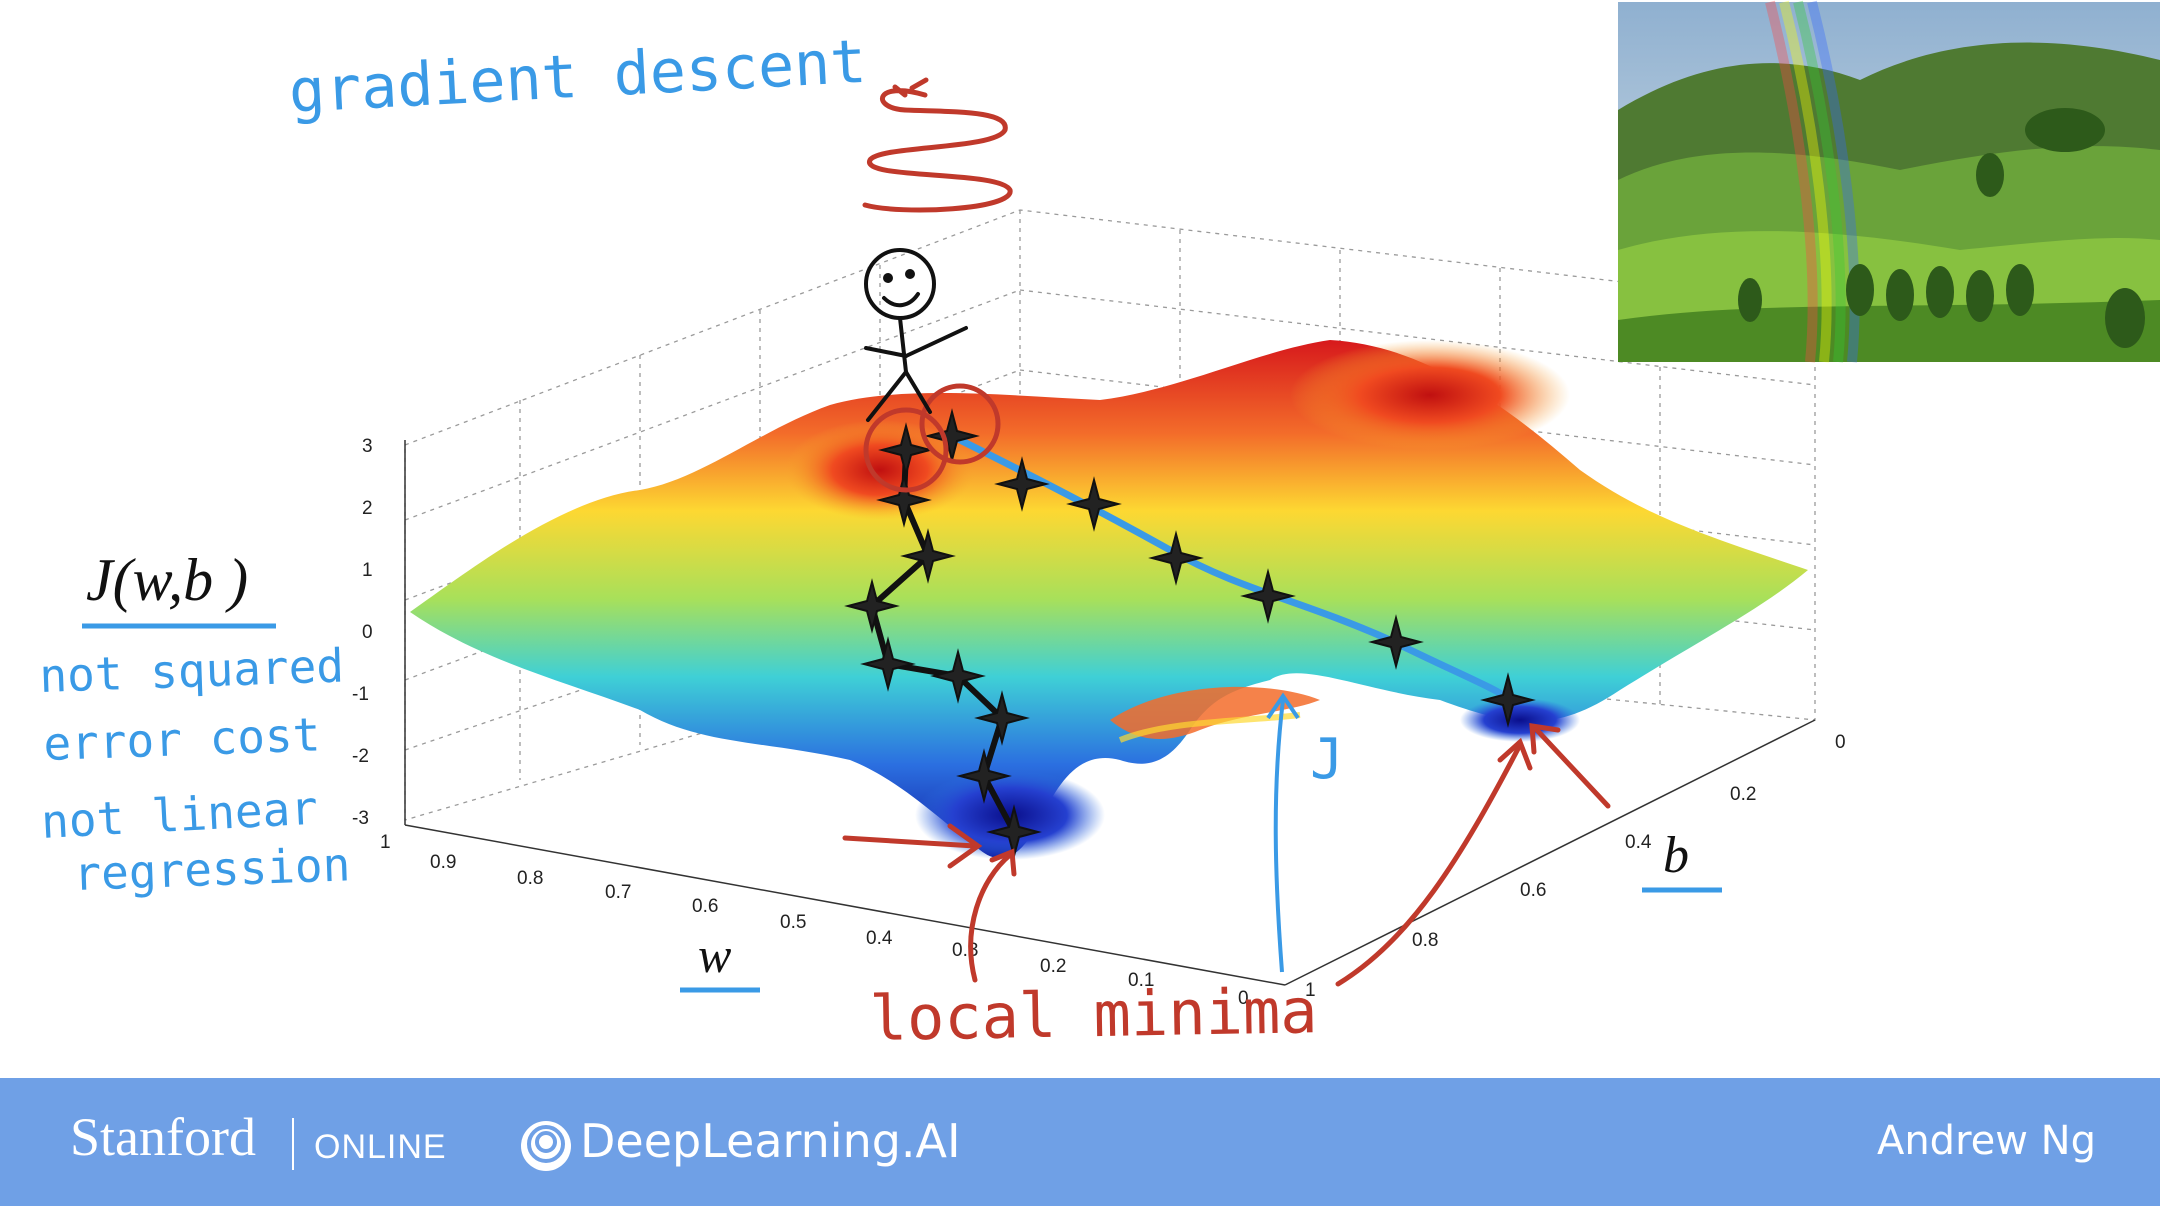 The image size is (2160, 1206). Describe the element at coordinates (179, 815) in the screenshot. I see `note-line: not linear` at that location.